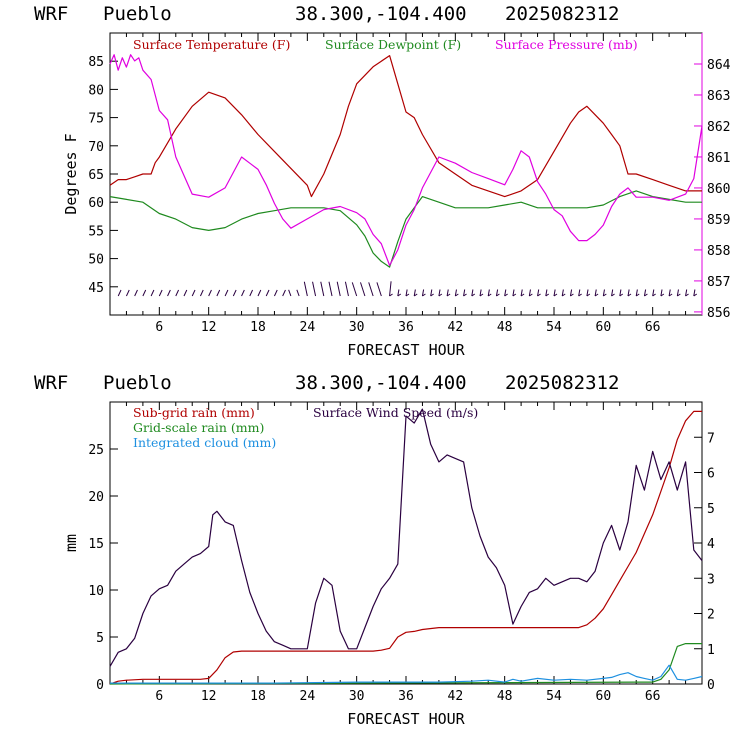 Image resolution: width=740 pixels, height=740 pixels. I want to click on panel2-model: WRF, so click(51, 383).